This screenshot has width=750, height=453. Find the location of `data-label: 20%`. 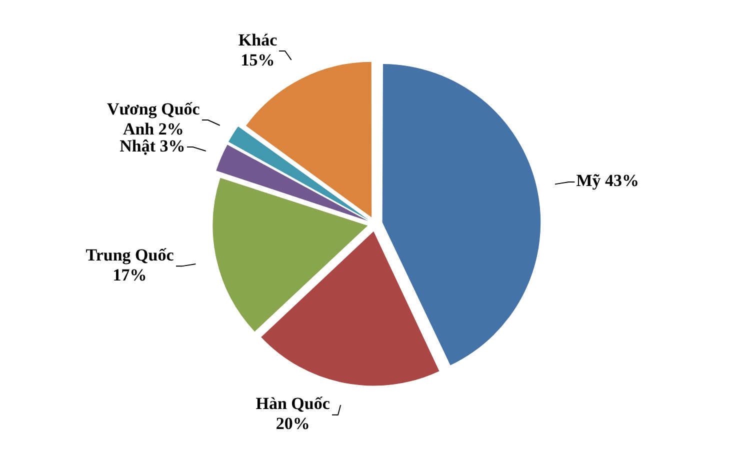

data-label: 20% is located at coordinates (293, 423).